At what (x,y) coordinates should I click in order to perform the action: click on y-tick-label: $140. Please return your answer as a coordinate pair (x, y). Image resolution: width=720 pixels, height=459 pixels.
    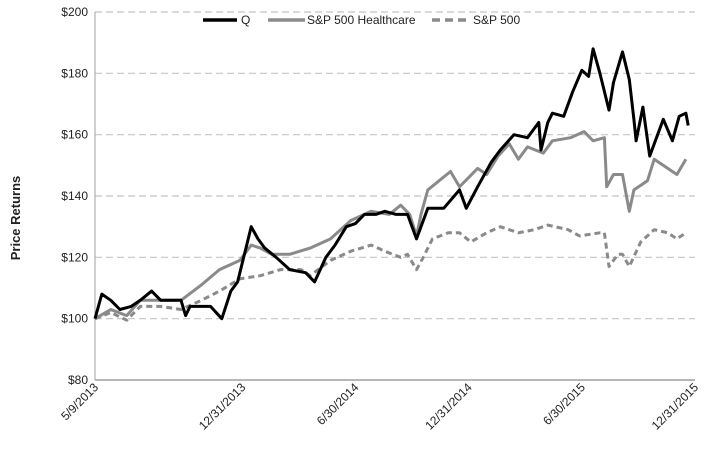
    Looking at the image, I should click on (74, 196).